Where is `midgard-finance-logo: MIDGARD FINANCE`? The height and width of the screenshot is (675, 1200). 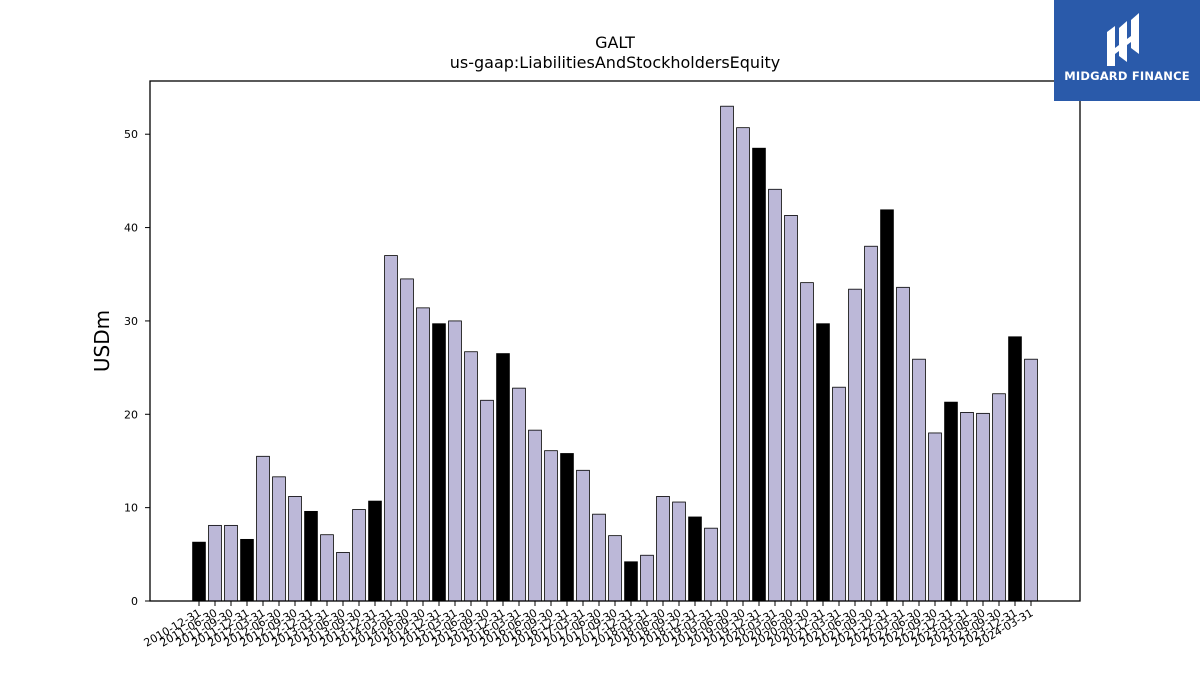 midgard-finance-logo: MIDGARD FINANCE is located at coordinates (1127, 50).